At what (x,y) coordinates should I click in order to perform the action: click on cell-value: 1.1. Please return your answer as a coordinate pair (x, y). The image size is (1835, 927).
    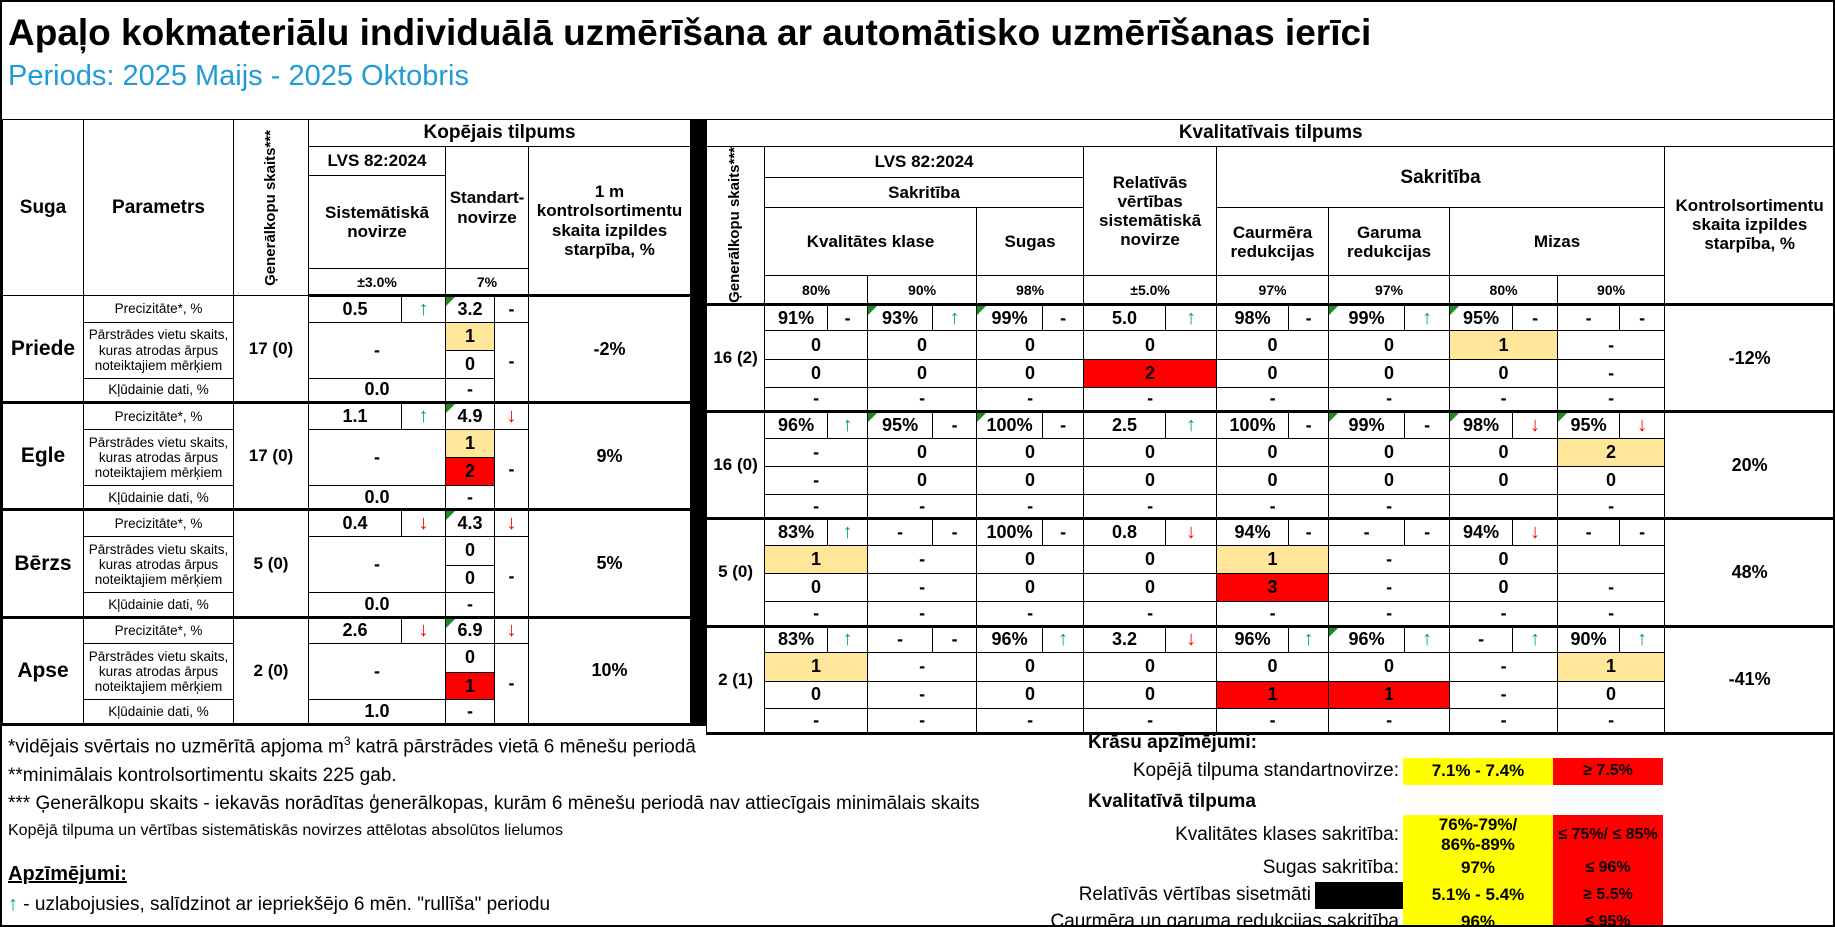
    Looking at the image, I should click on (355, 416).